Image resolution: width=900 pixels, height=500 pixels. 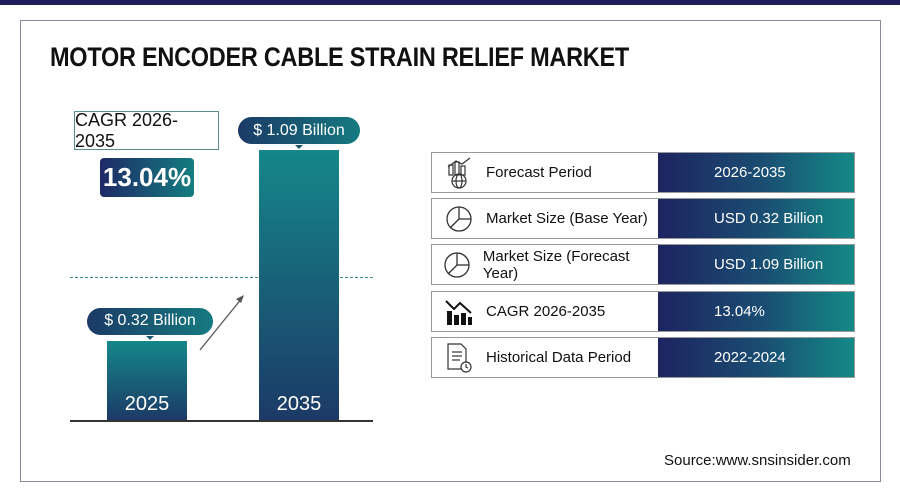 What do you see at coordinates (556, 264) in the screenshot?
I see `row-label: Market Size (Forecast Year)` at bounding box center [556, 264].